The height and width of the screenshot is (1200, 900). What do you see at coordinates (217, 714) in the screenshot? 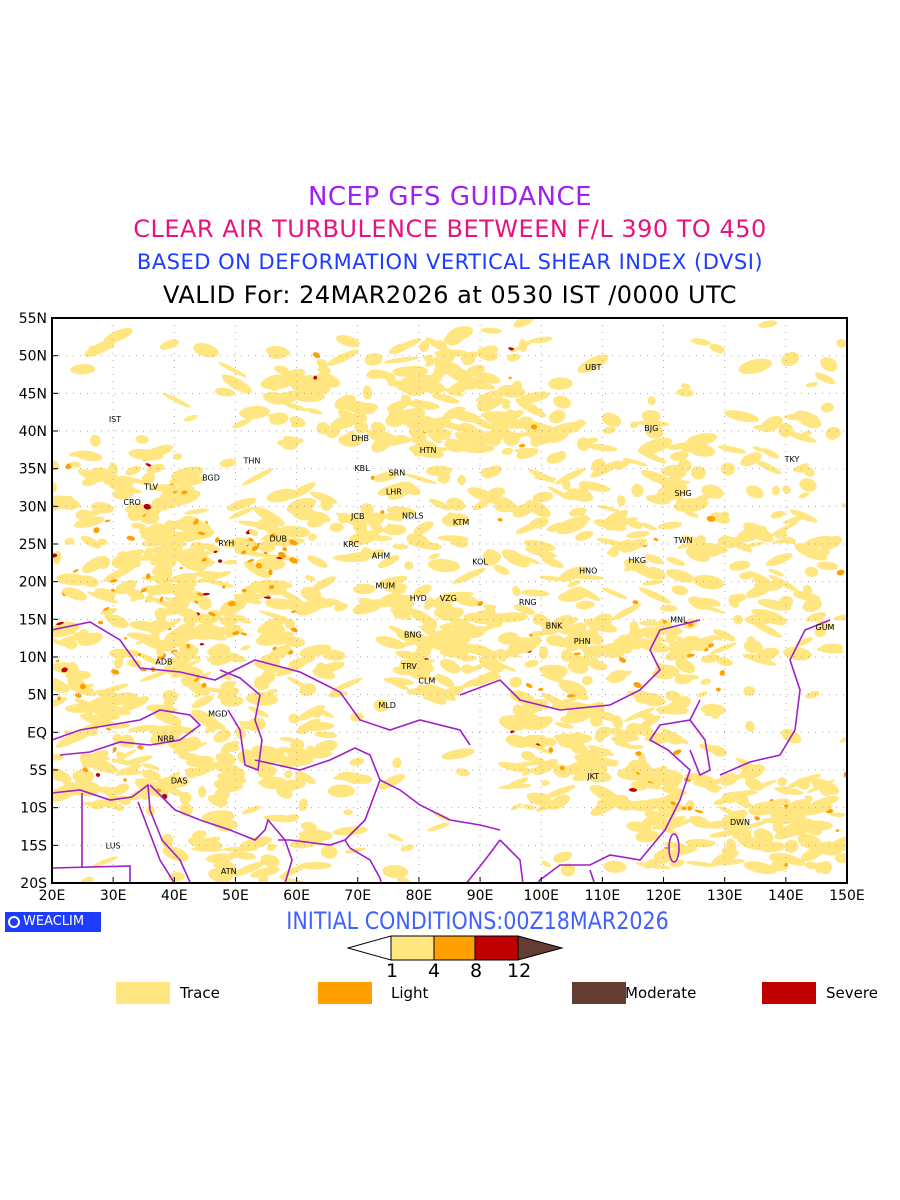
I see `station-label-mgd: MGD` at bounding box center [217, 714].